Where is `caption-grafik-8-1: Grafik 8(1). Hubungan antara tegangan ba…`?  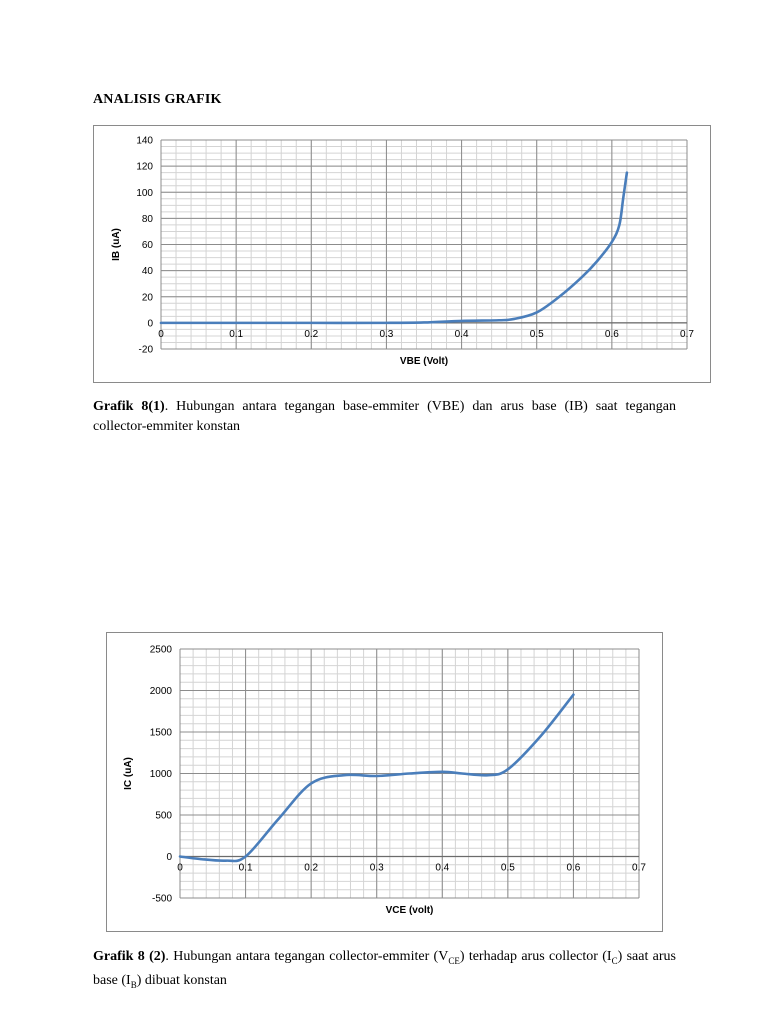 caption-grafik-8-1: Grafik 8(1). Hubungan antara tegangan ba… is located at coordinates (384, 417).